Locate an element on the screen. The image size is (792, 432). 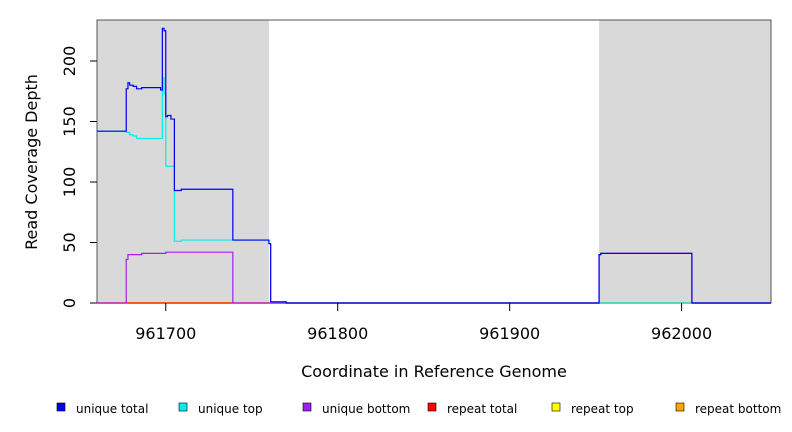
legend-item-repeat-bottom: repeat bottom is located at coordinates (728, 409).